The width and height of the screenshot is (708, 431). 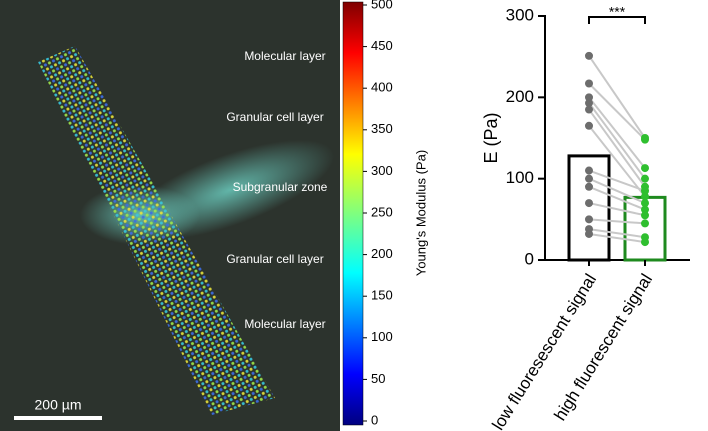 I want to click on scale-bar-label: 200 µm, so click(x=58, y=405).